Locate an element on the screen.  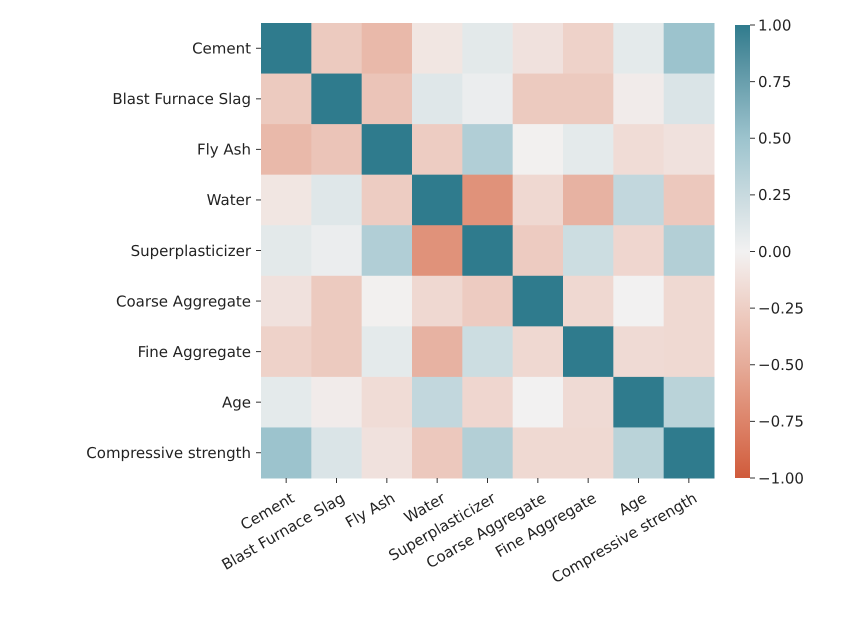
y-tick-label: Compressive strength is located at coordinates (168, 453).